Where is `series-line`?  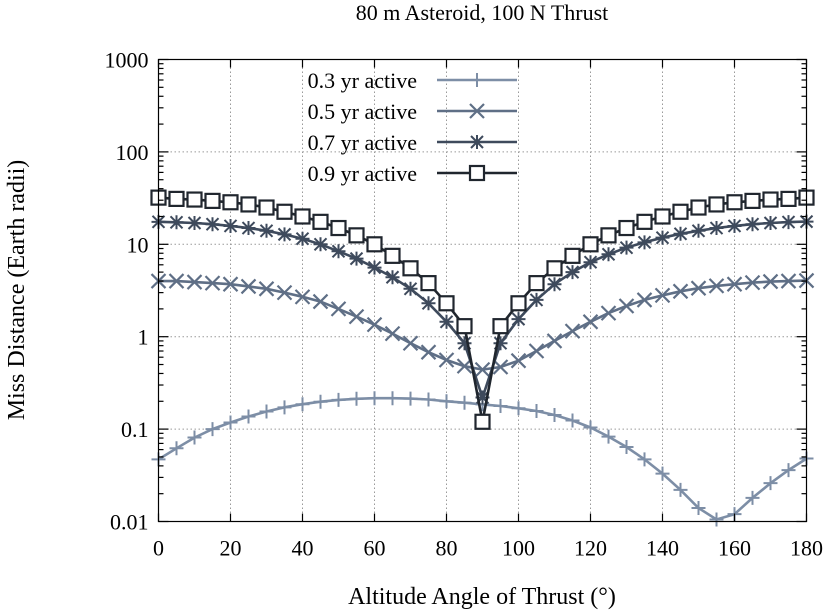
series-line is located at coordinates (482, 325).